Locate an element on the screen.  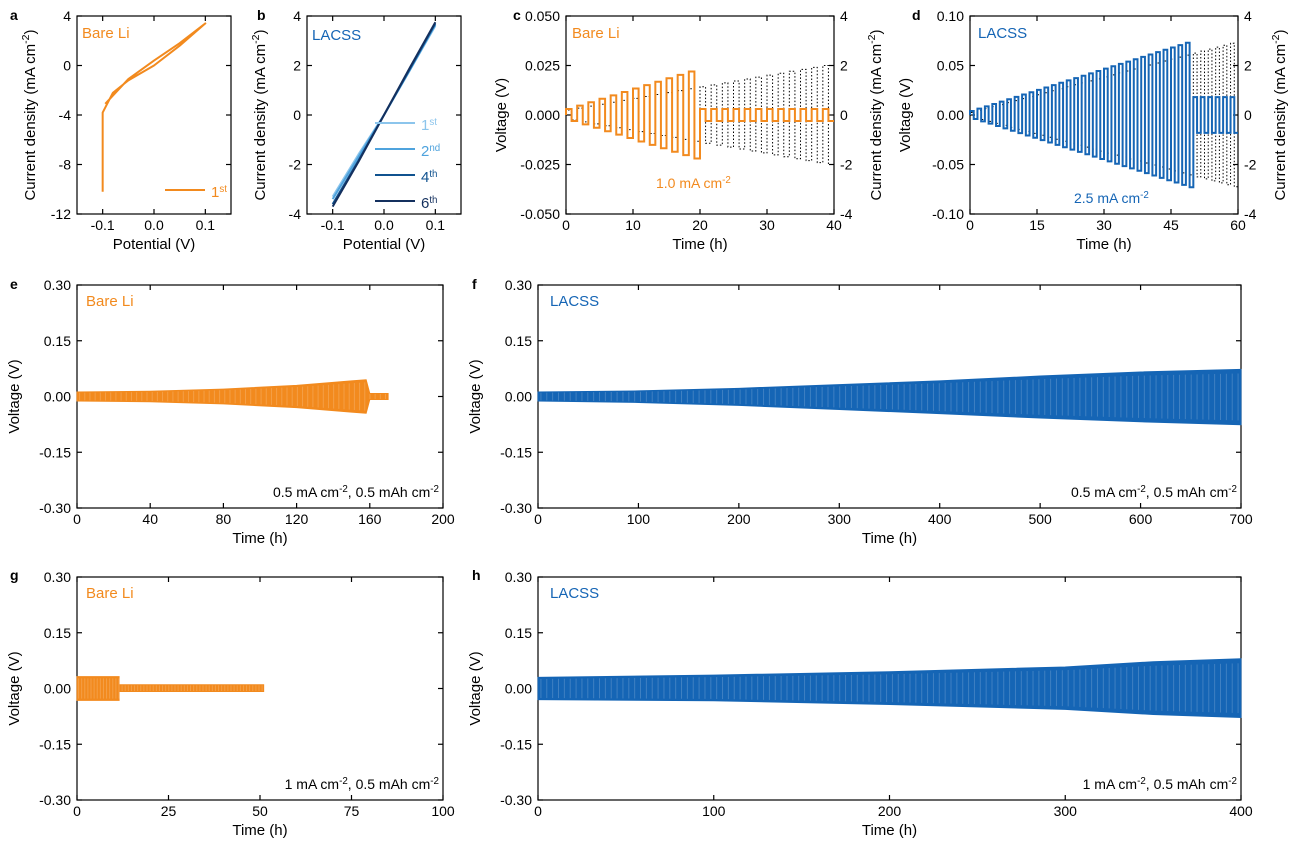
panel-label: h is located at coordinates (476, 575).